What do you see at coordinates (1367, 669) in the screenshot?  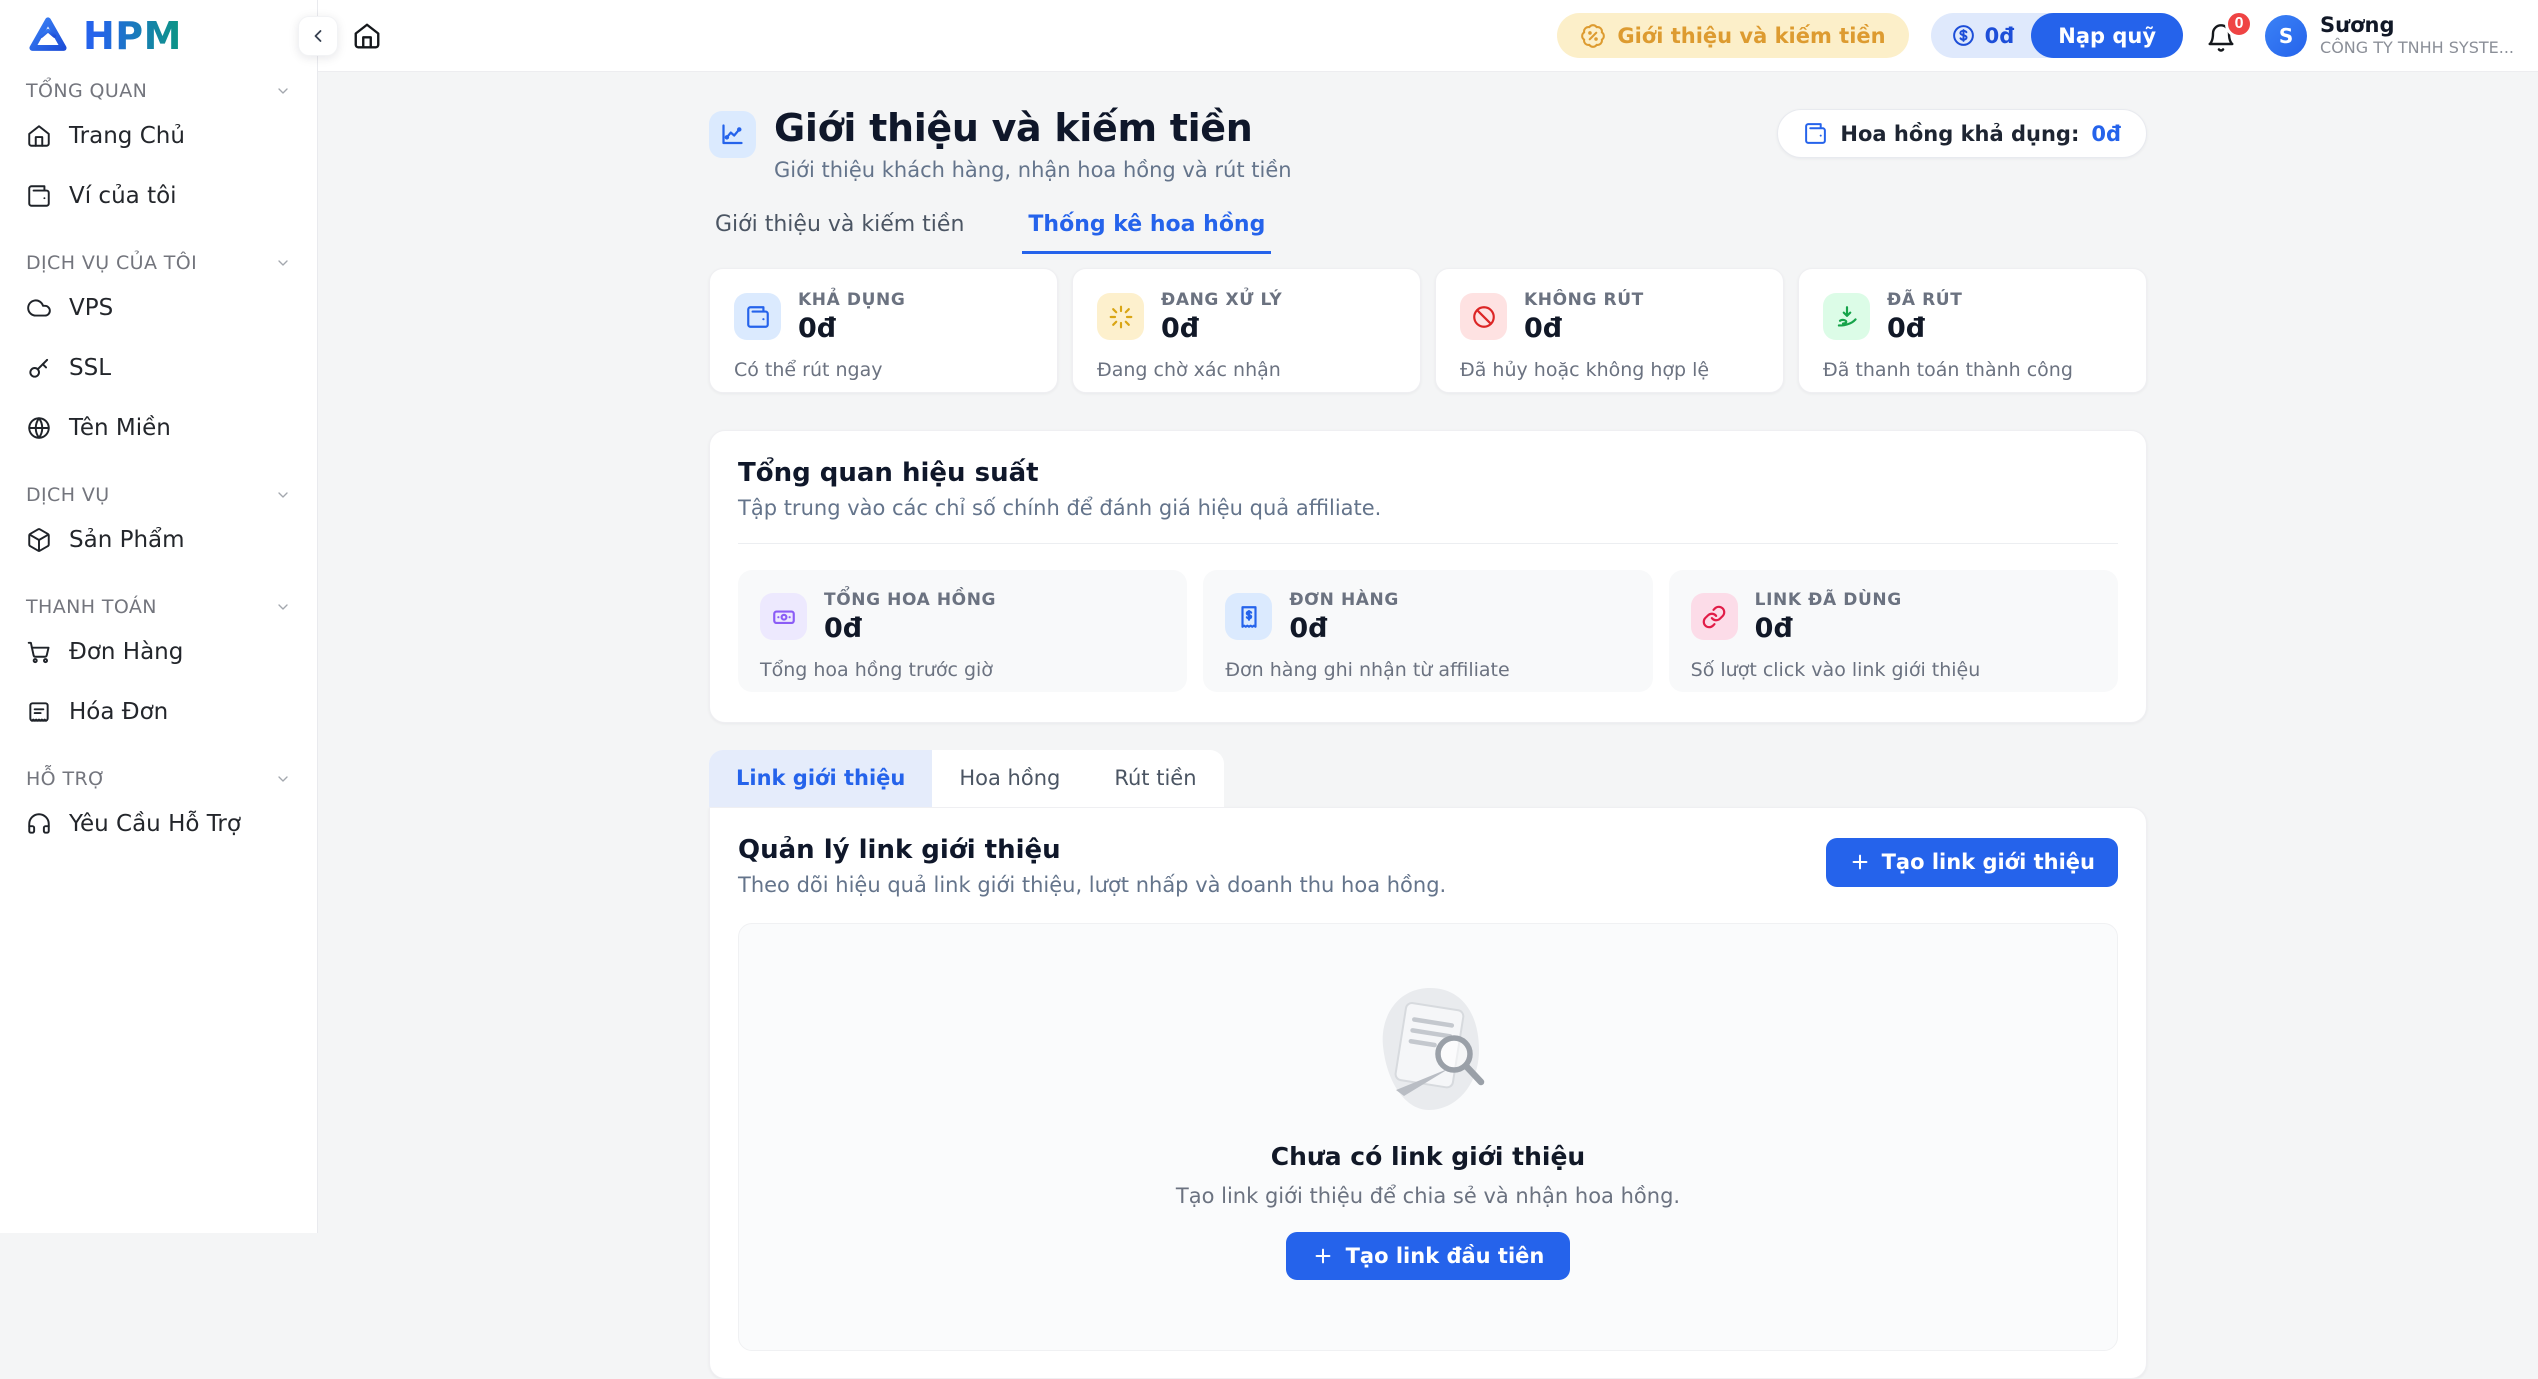 I see `metric-description: Đơn hàng ghi nhận từ affiliate` at bounding box center [1367, 669].